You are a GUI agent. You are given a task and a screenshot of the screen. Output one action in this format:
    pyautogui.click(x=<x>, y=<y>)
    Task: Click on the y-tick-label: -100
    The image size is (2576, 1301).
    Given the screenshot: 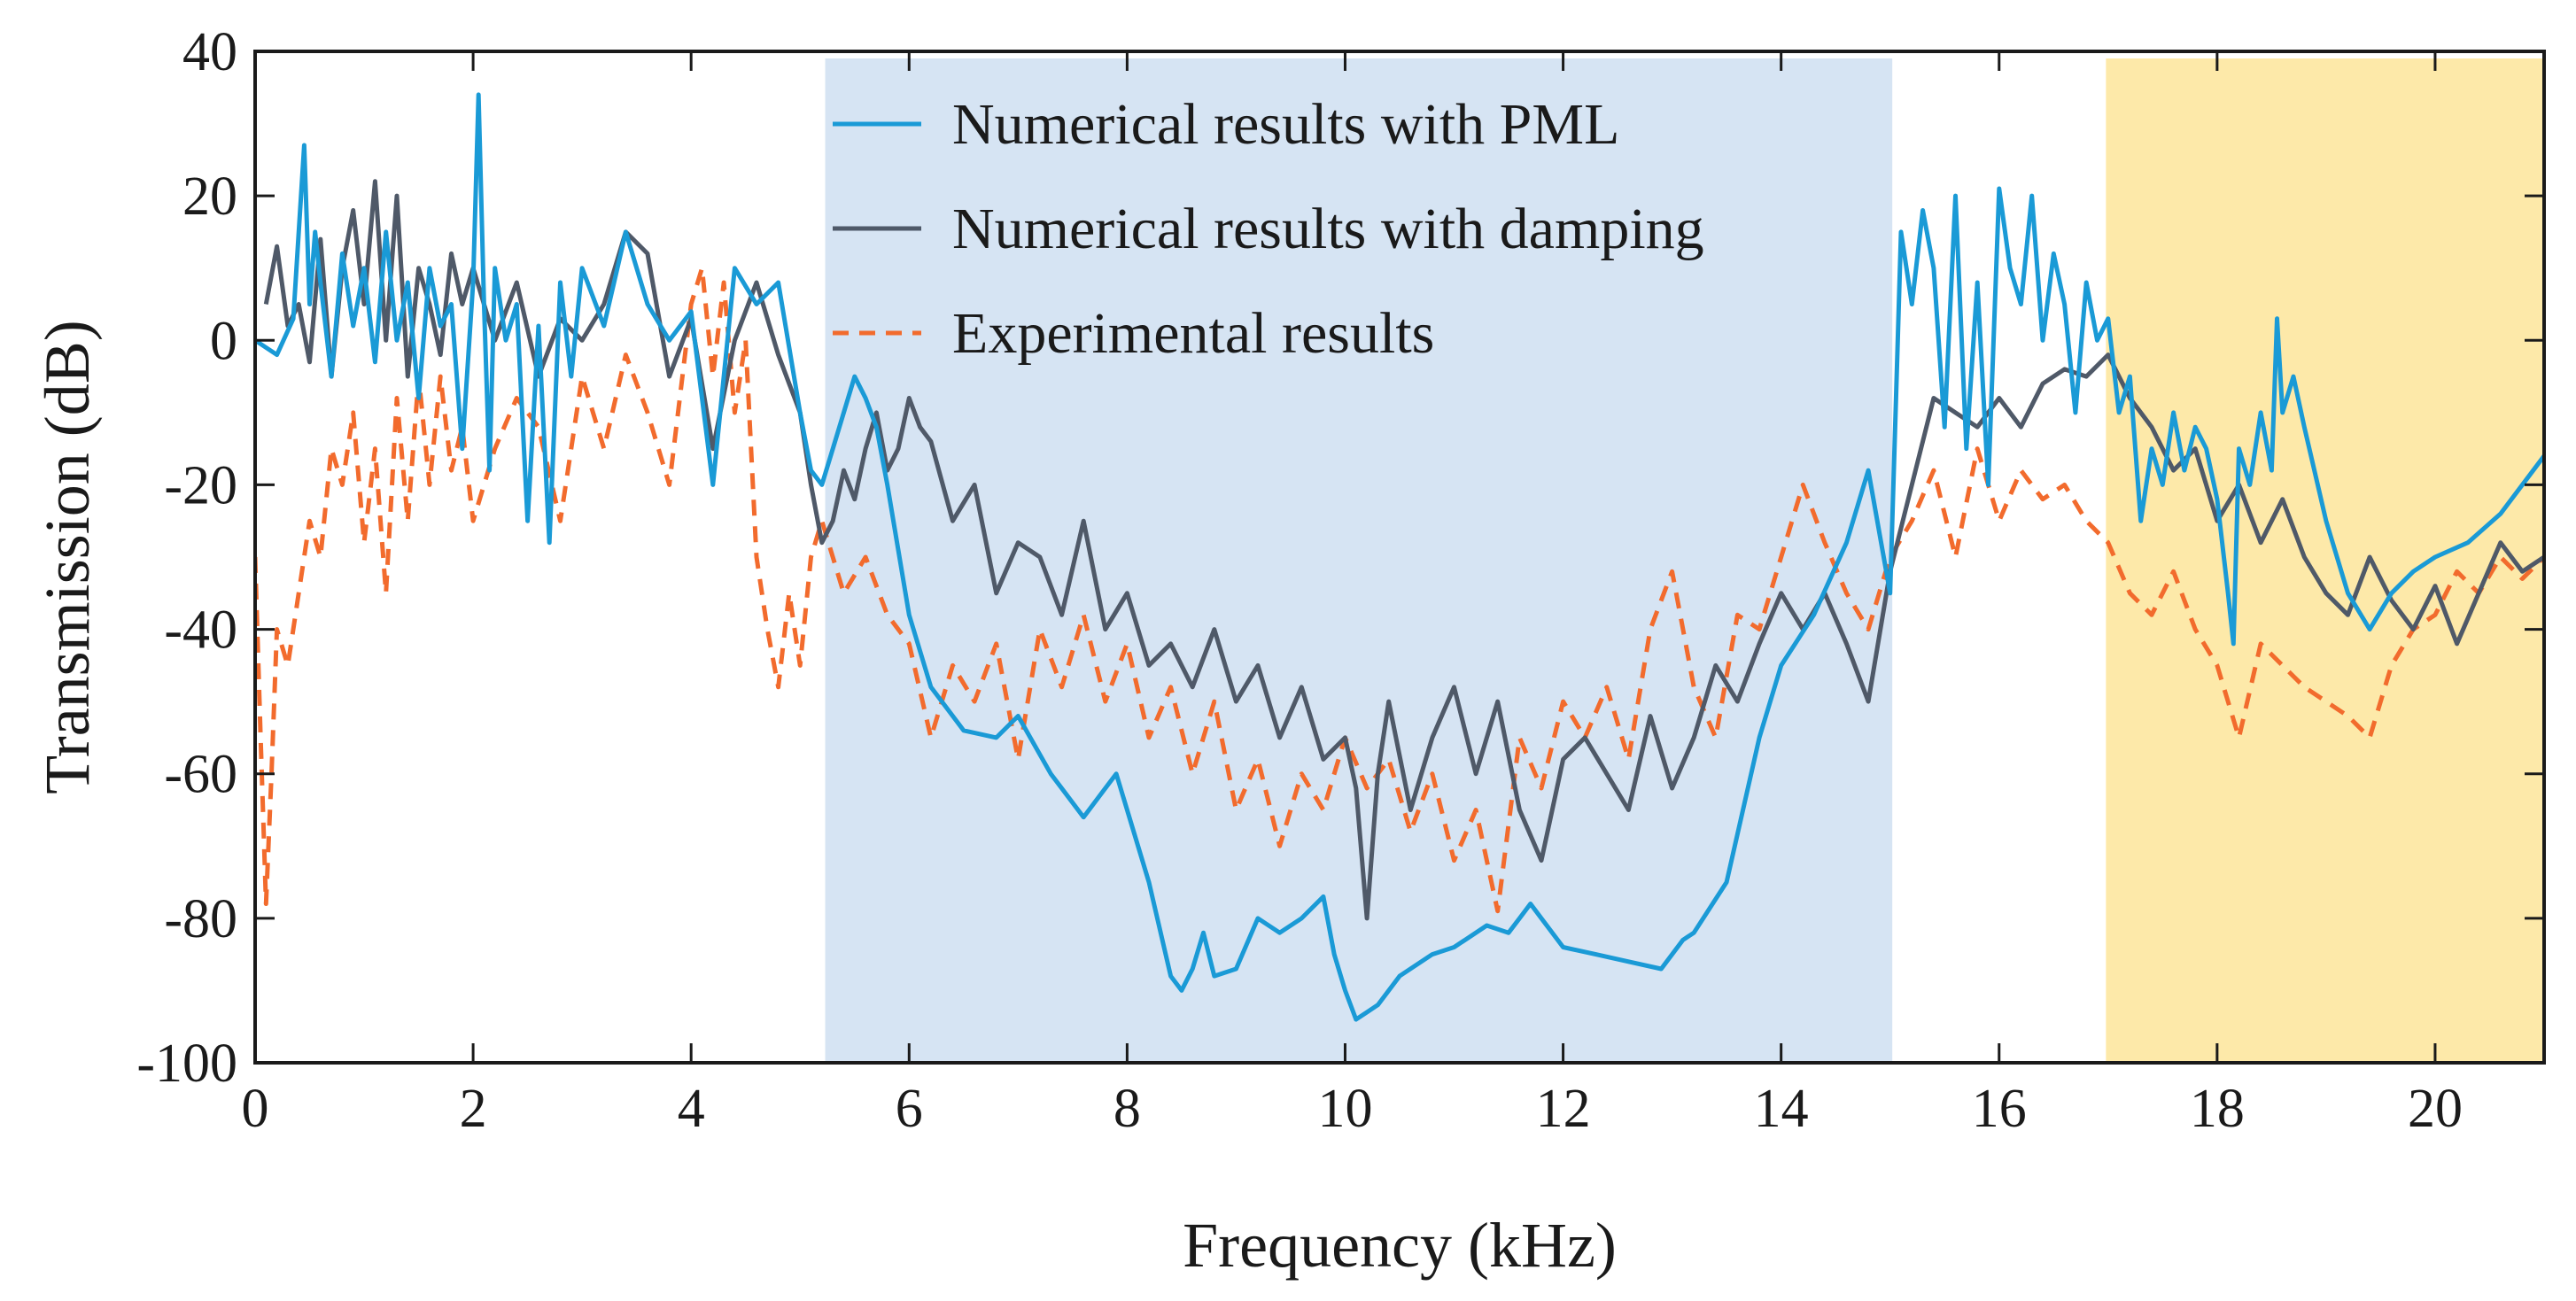 What is the action you would take?
    pyautogui.click(x=186, y=1064)
    